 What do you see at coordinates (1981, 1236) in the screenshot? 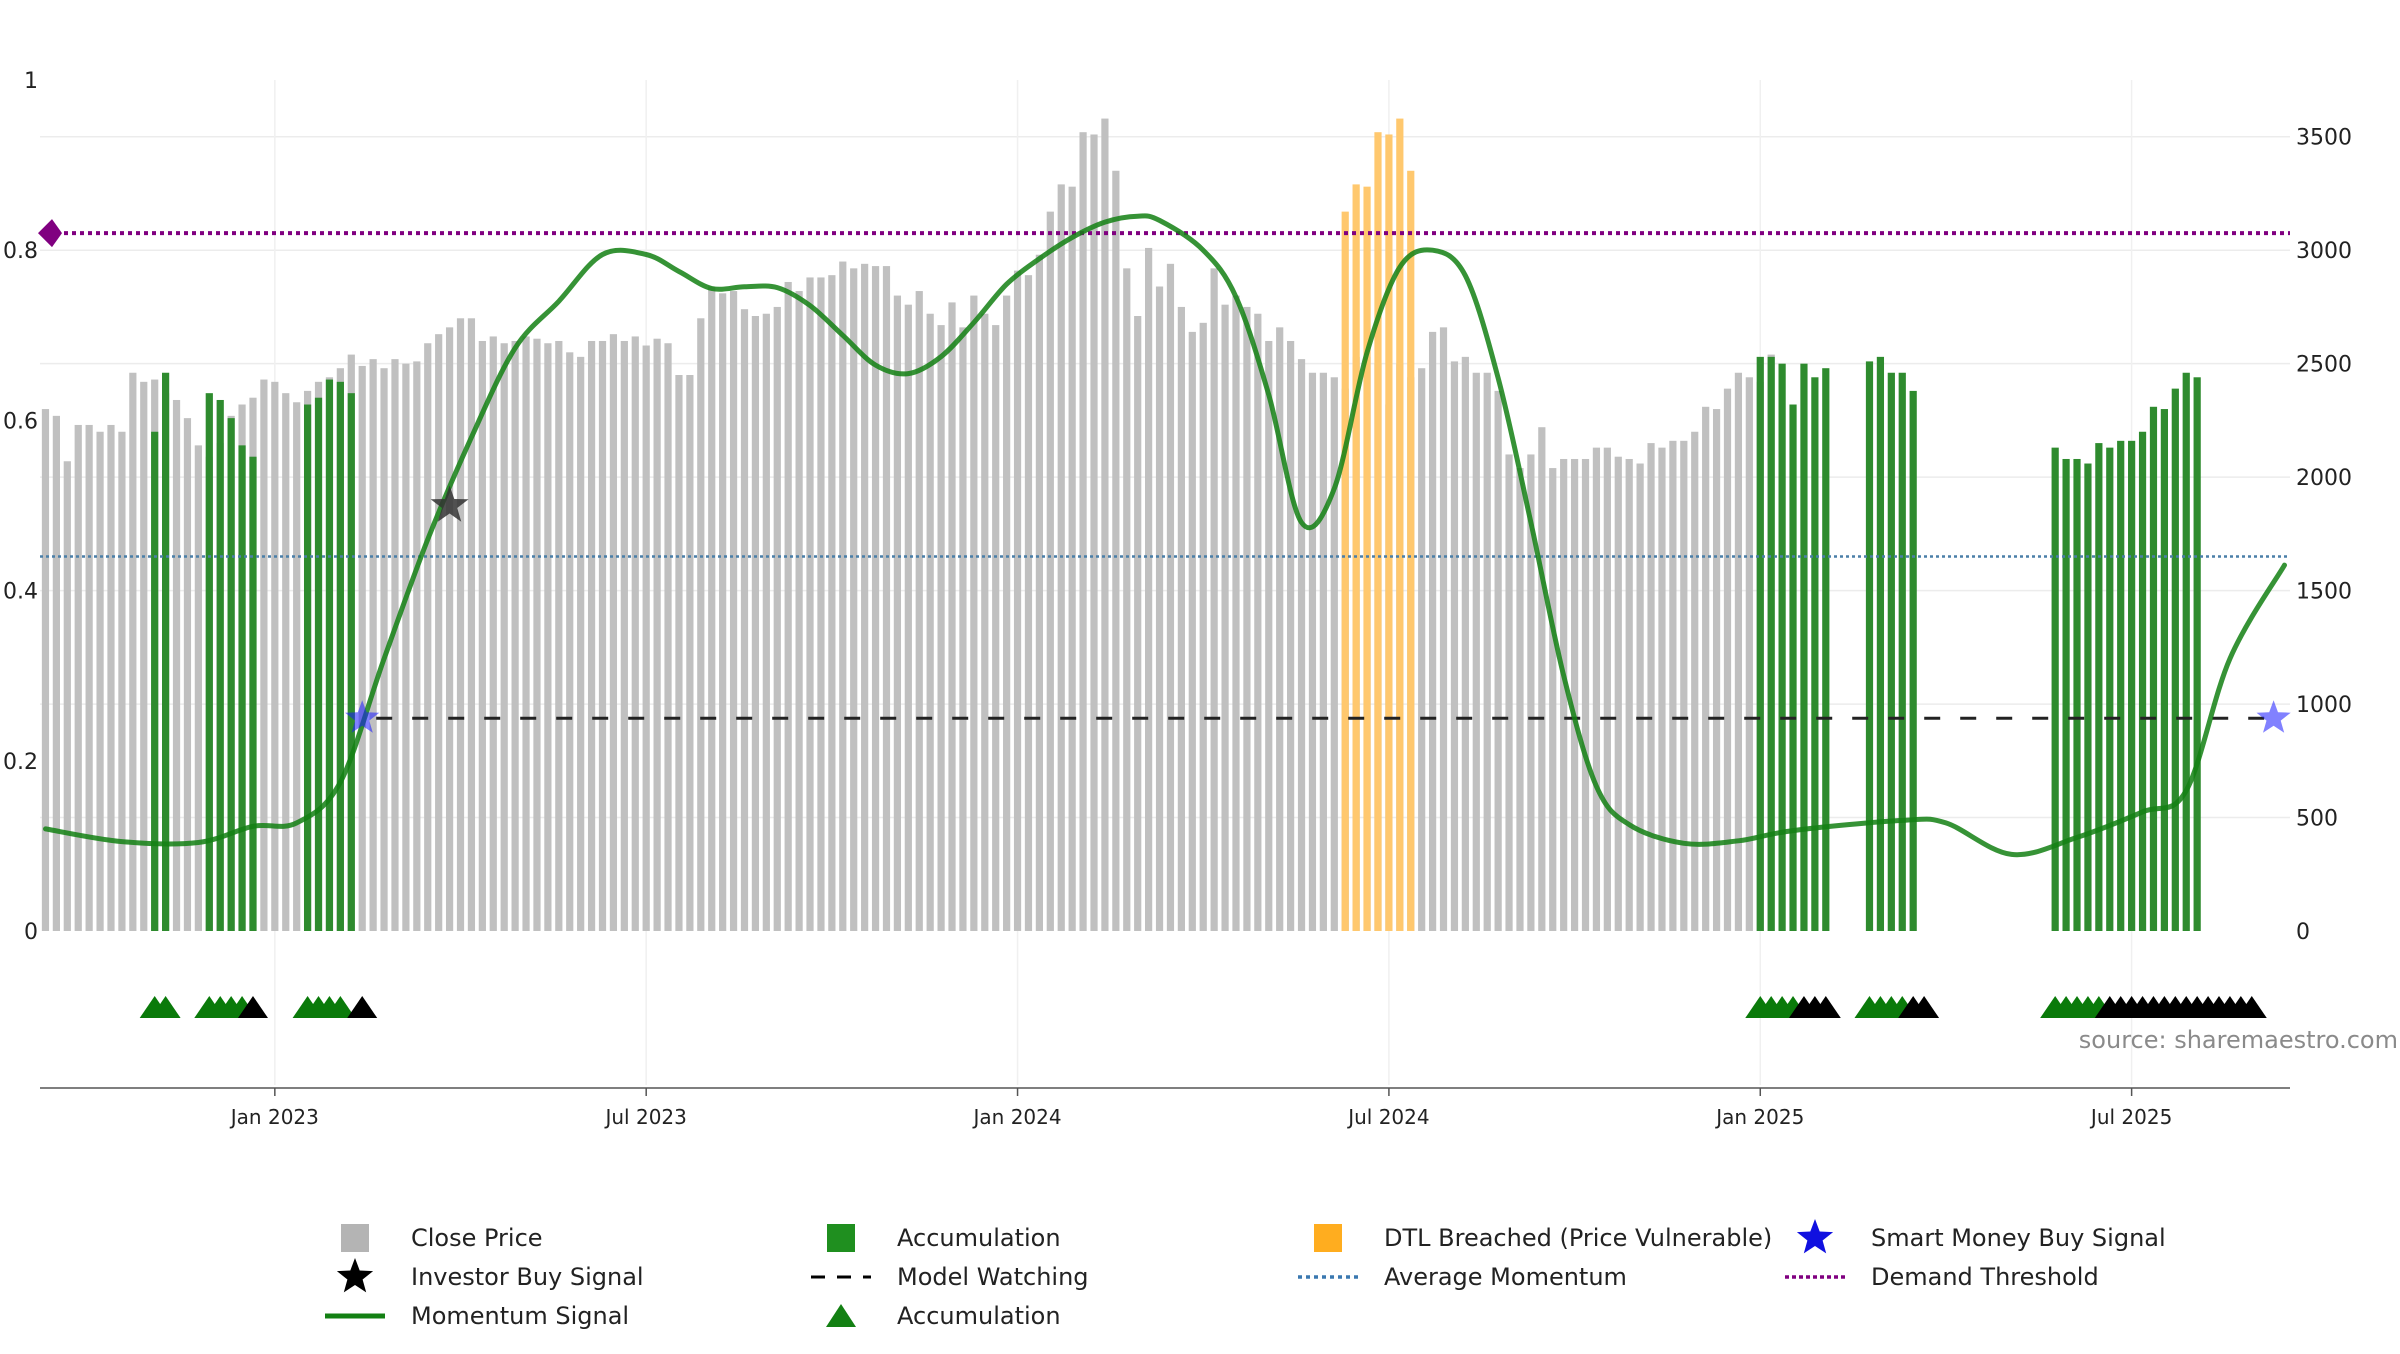
I see `legend-item-smart-money-buy-signal: Smart Money Buy Signal` at bounding box center [1981, 1236].